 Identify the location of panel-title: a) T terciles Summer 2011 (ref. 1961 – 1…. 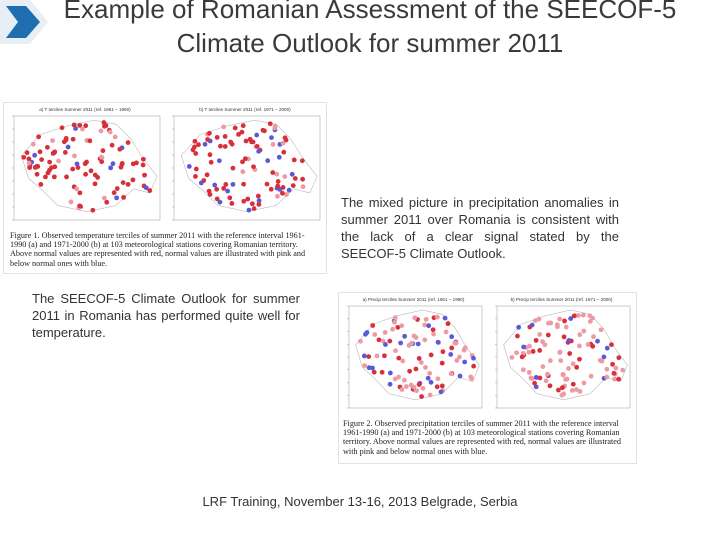
(85, 109).